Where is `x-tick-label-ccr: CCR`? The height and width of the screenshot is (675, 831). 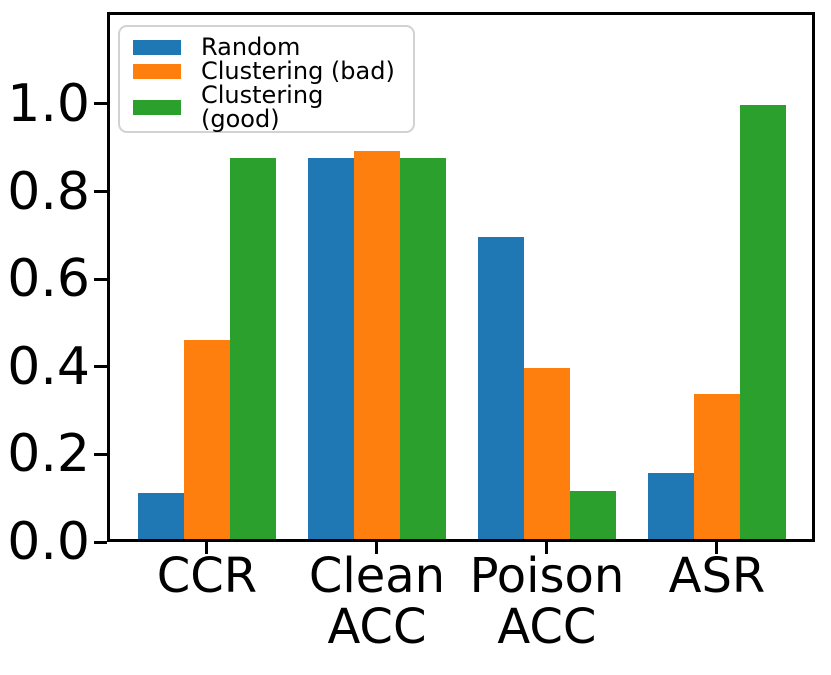
x-tick-label-ccr: CCR is located at coordinates (207, 576).